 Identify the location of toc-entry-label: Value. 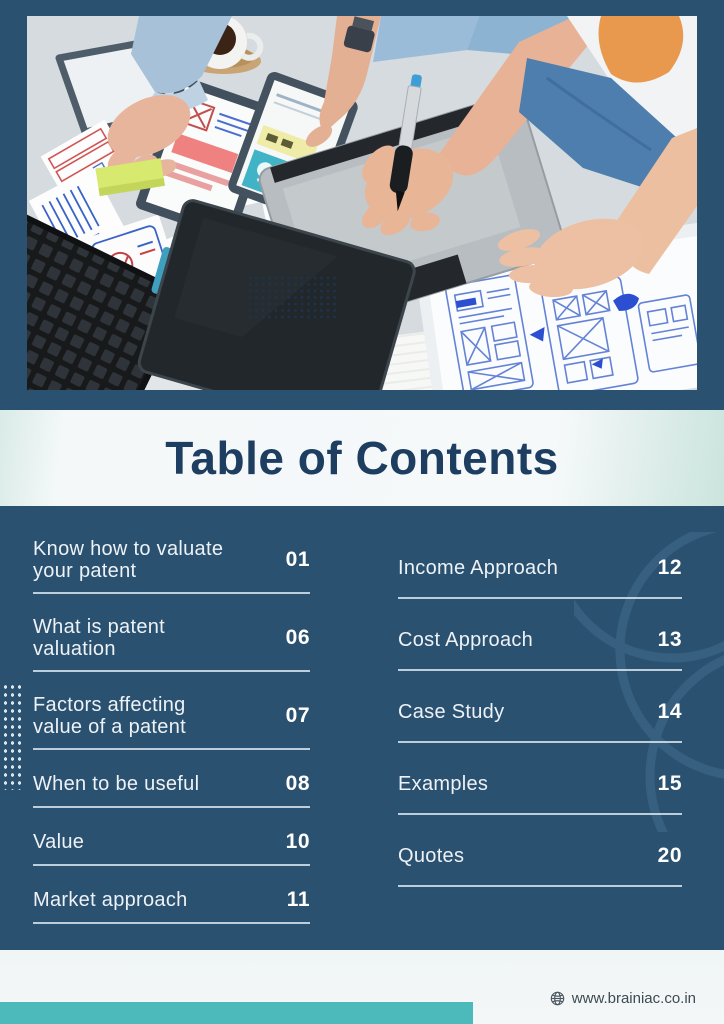
(59, 842).